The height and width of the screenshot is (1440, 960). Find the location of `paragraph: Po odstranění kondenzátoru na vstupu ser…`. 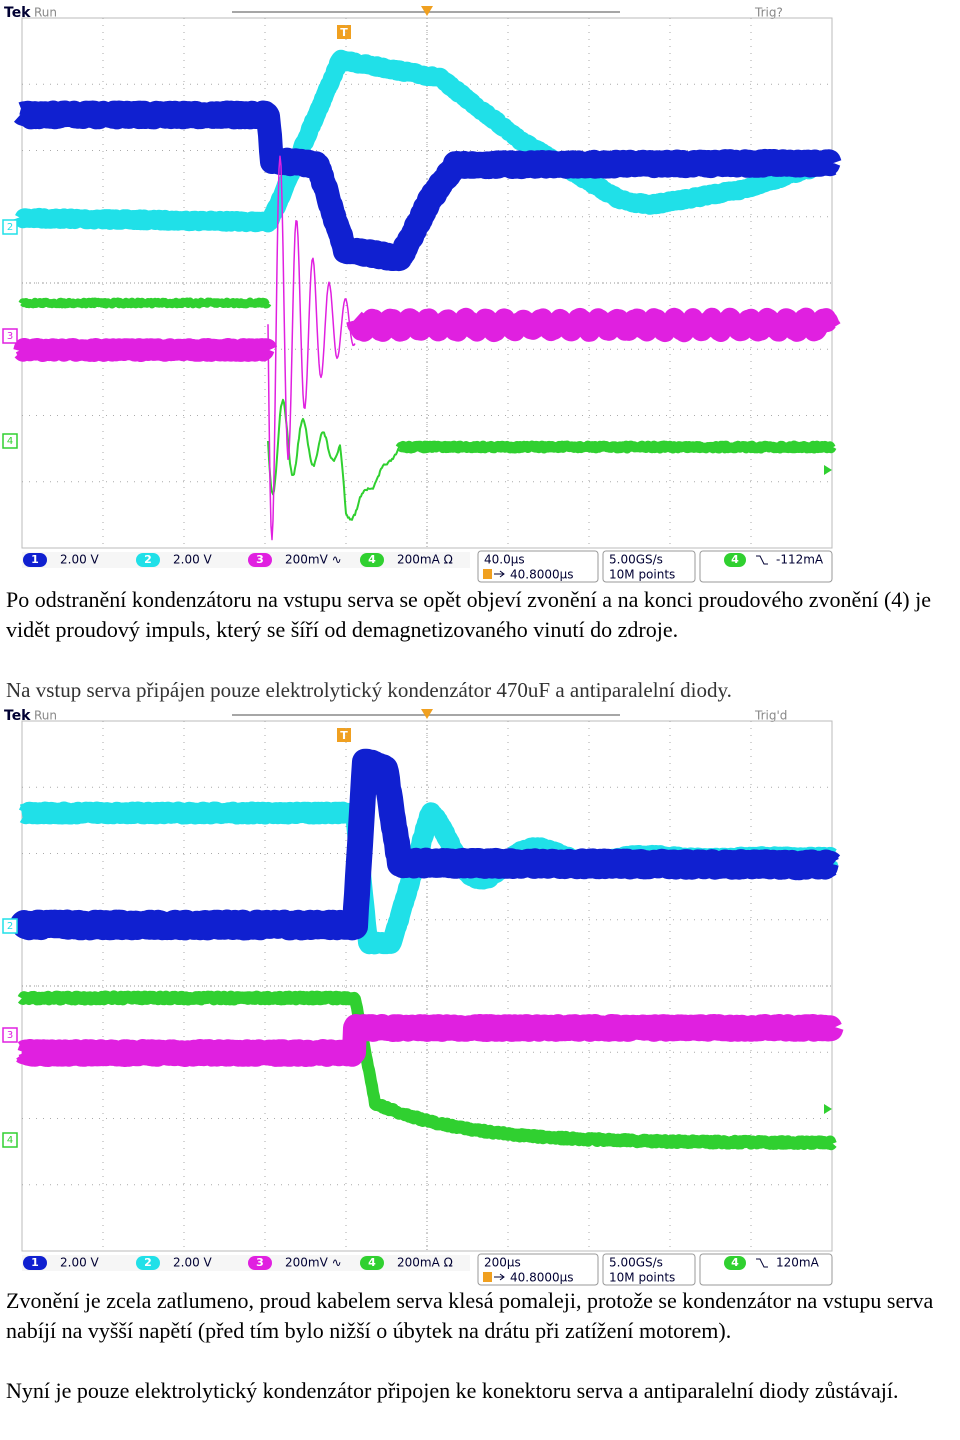

paragraph: Po odstranění kondenzátoru na vstupu ser… is located at coordinates (468, 614).